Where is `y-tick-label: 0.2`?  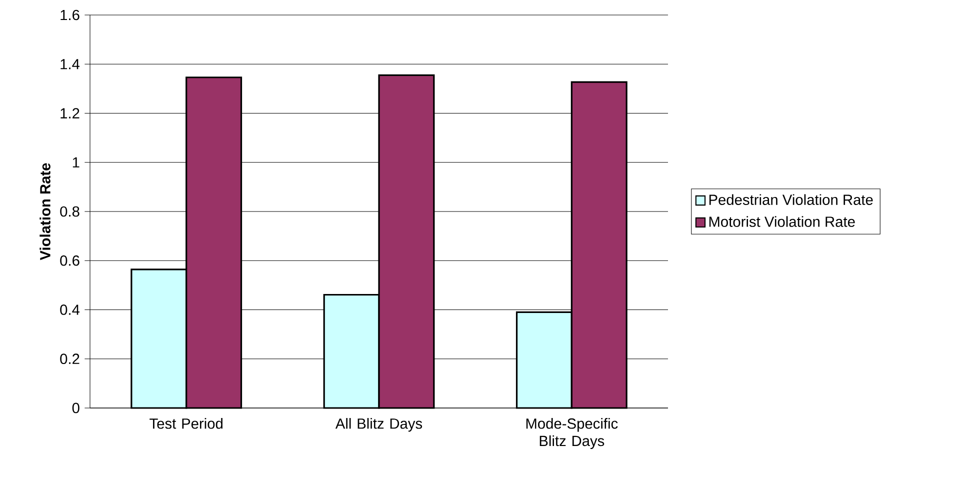 y-tick-label: 0.2 is located at coordinates (70, 359).